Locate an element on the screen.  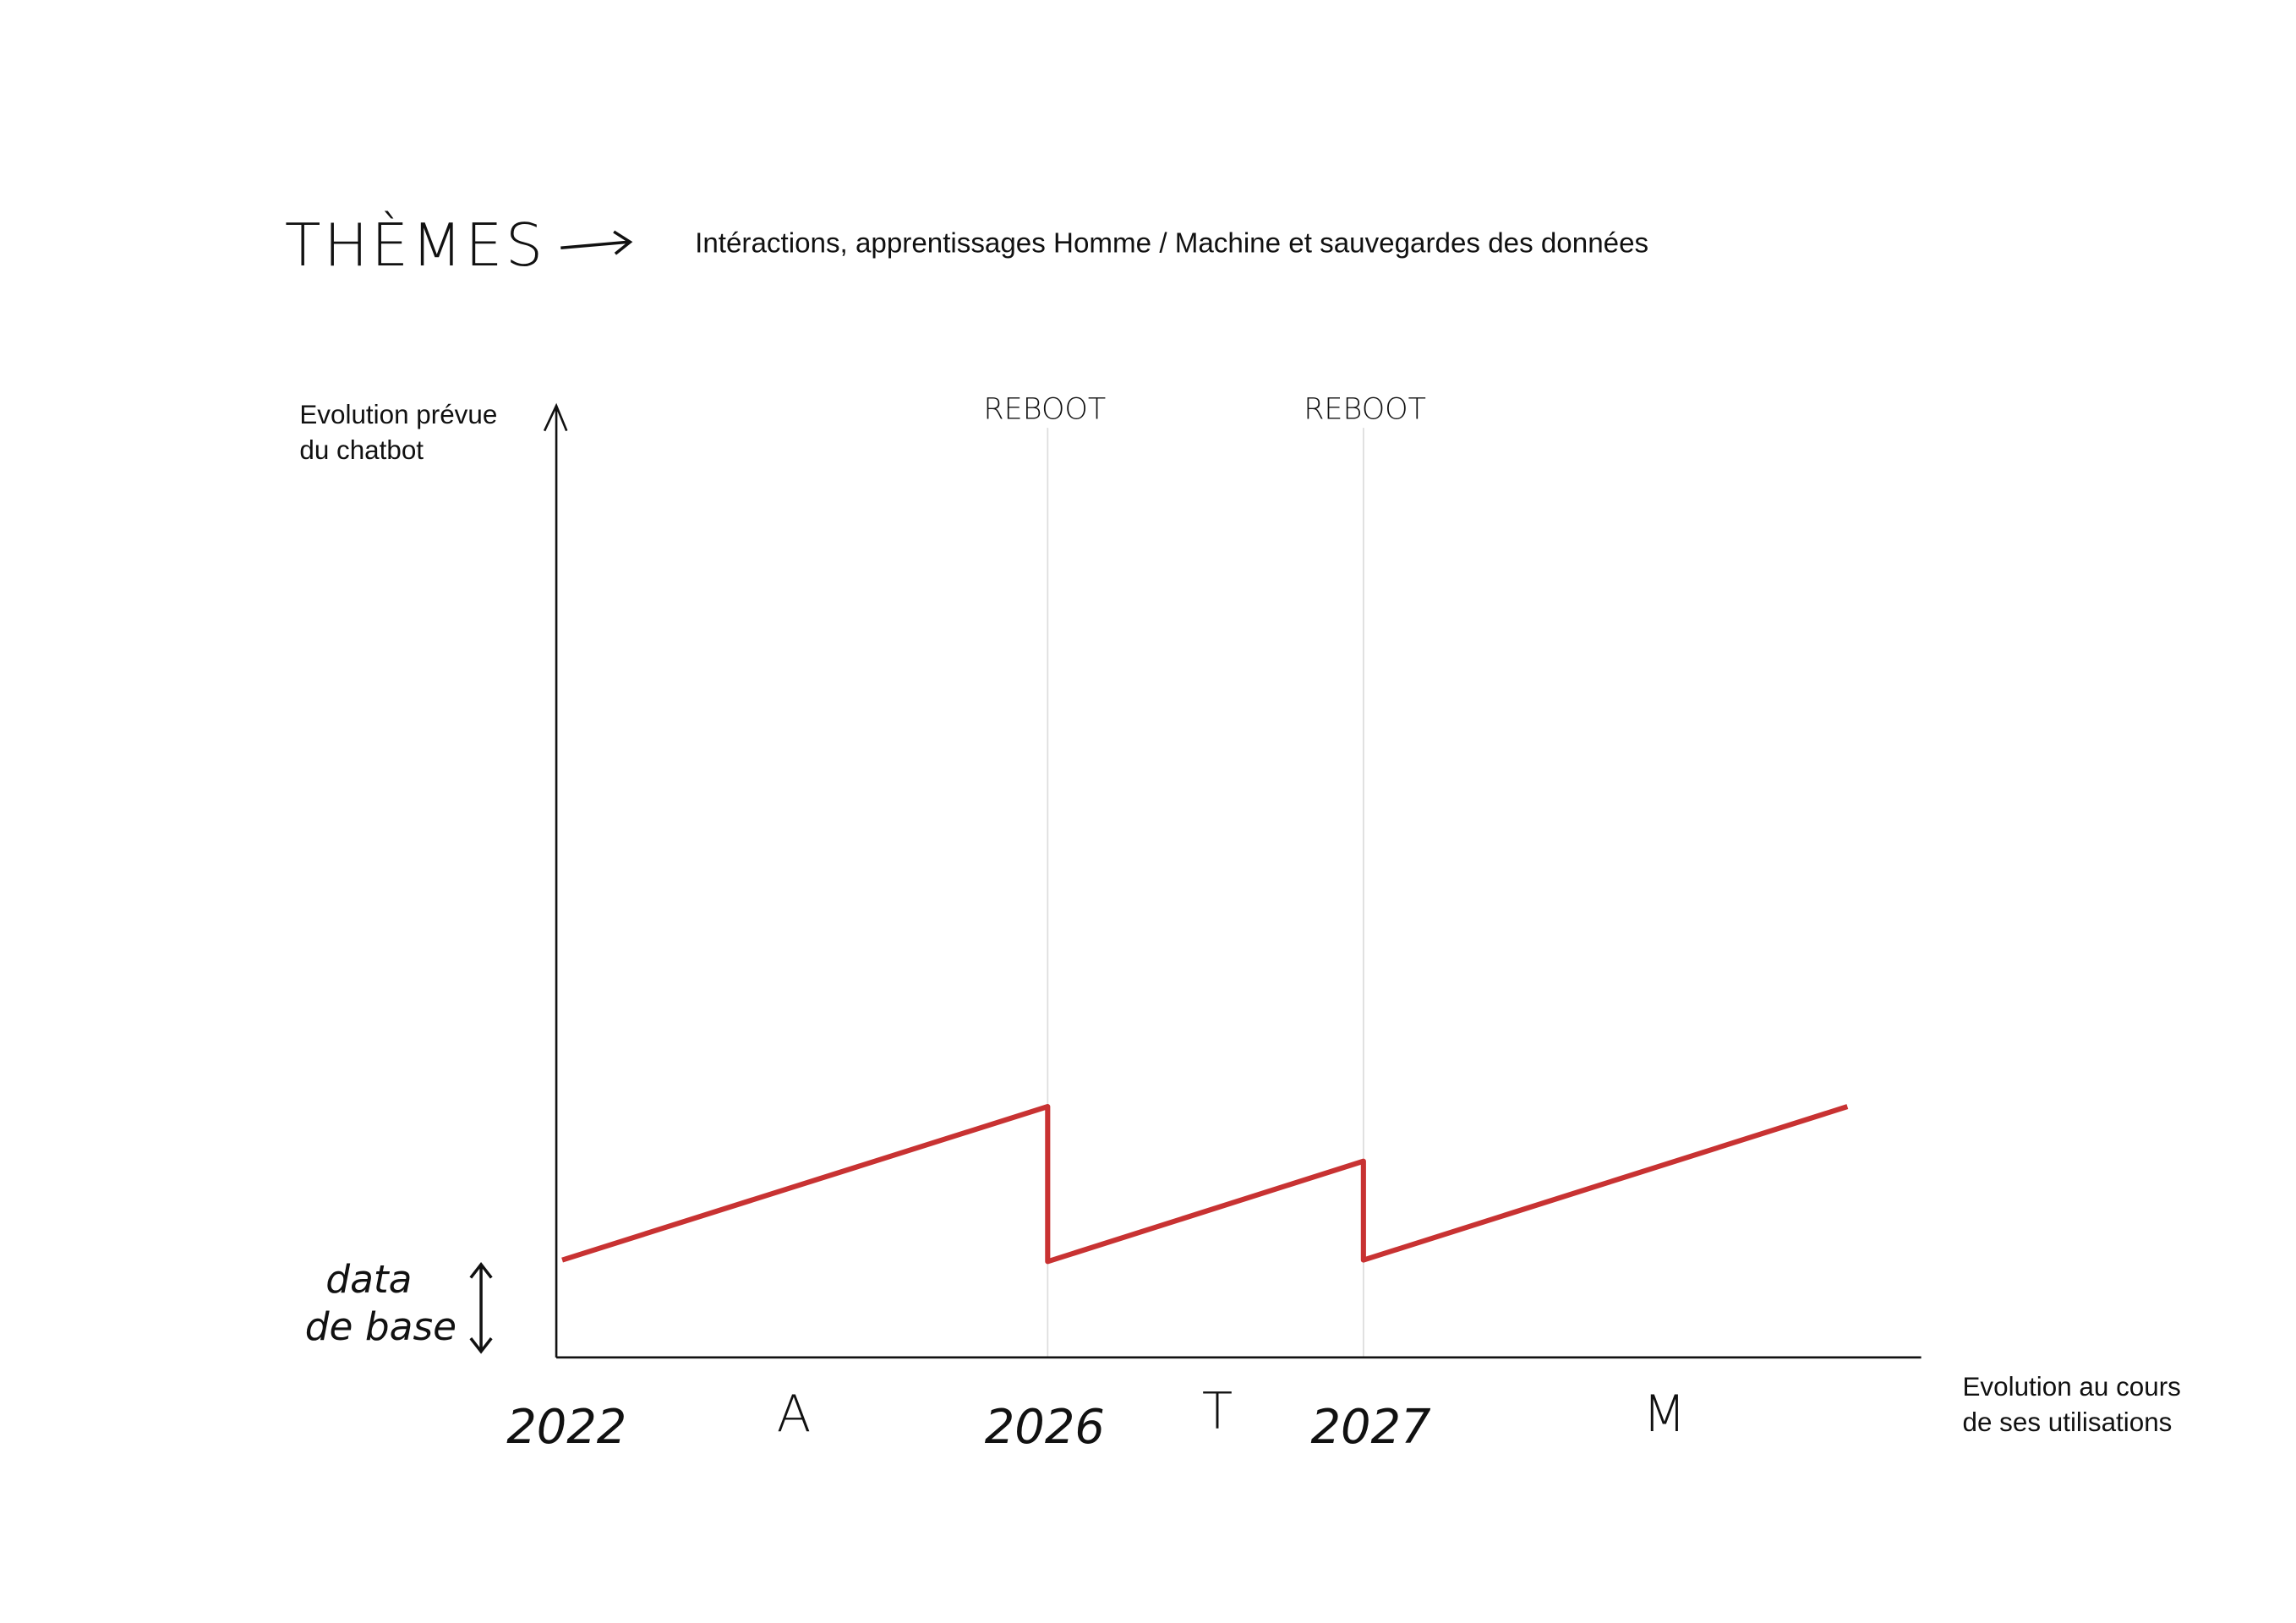
x-axis-label: de ses utilisations is located at coordinates (2067, 1422).